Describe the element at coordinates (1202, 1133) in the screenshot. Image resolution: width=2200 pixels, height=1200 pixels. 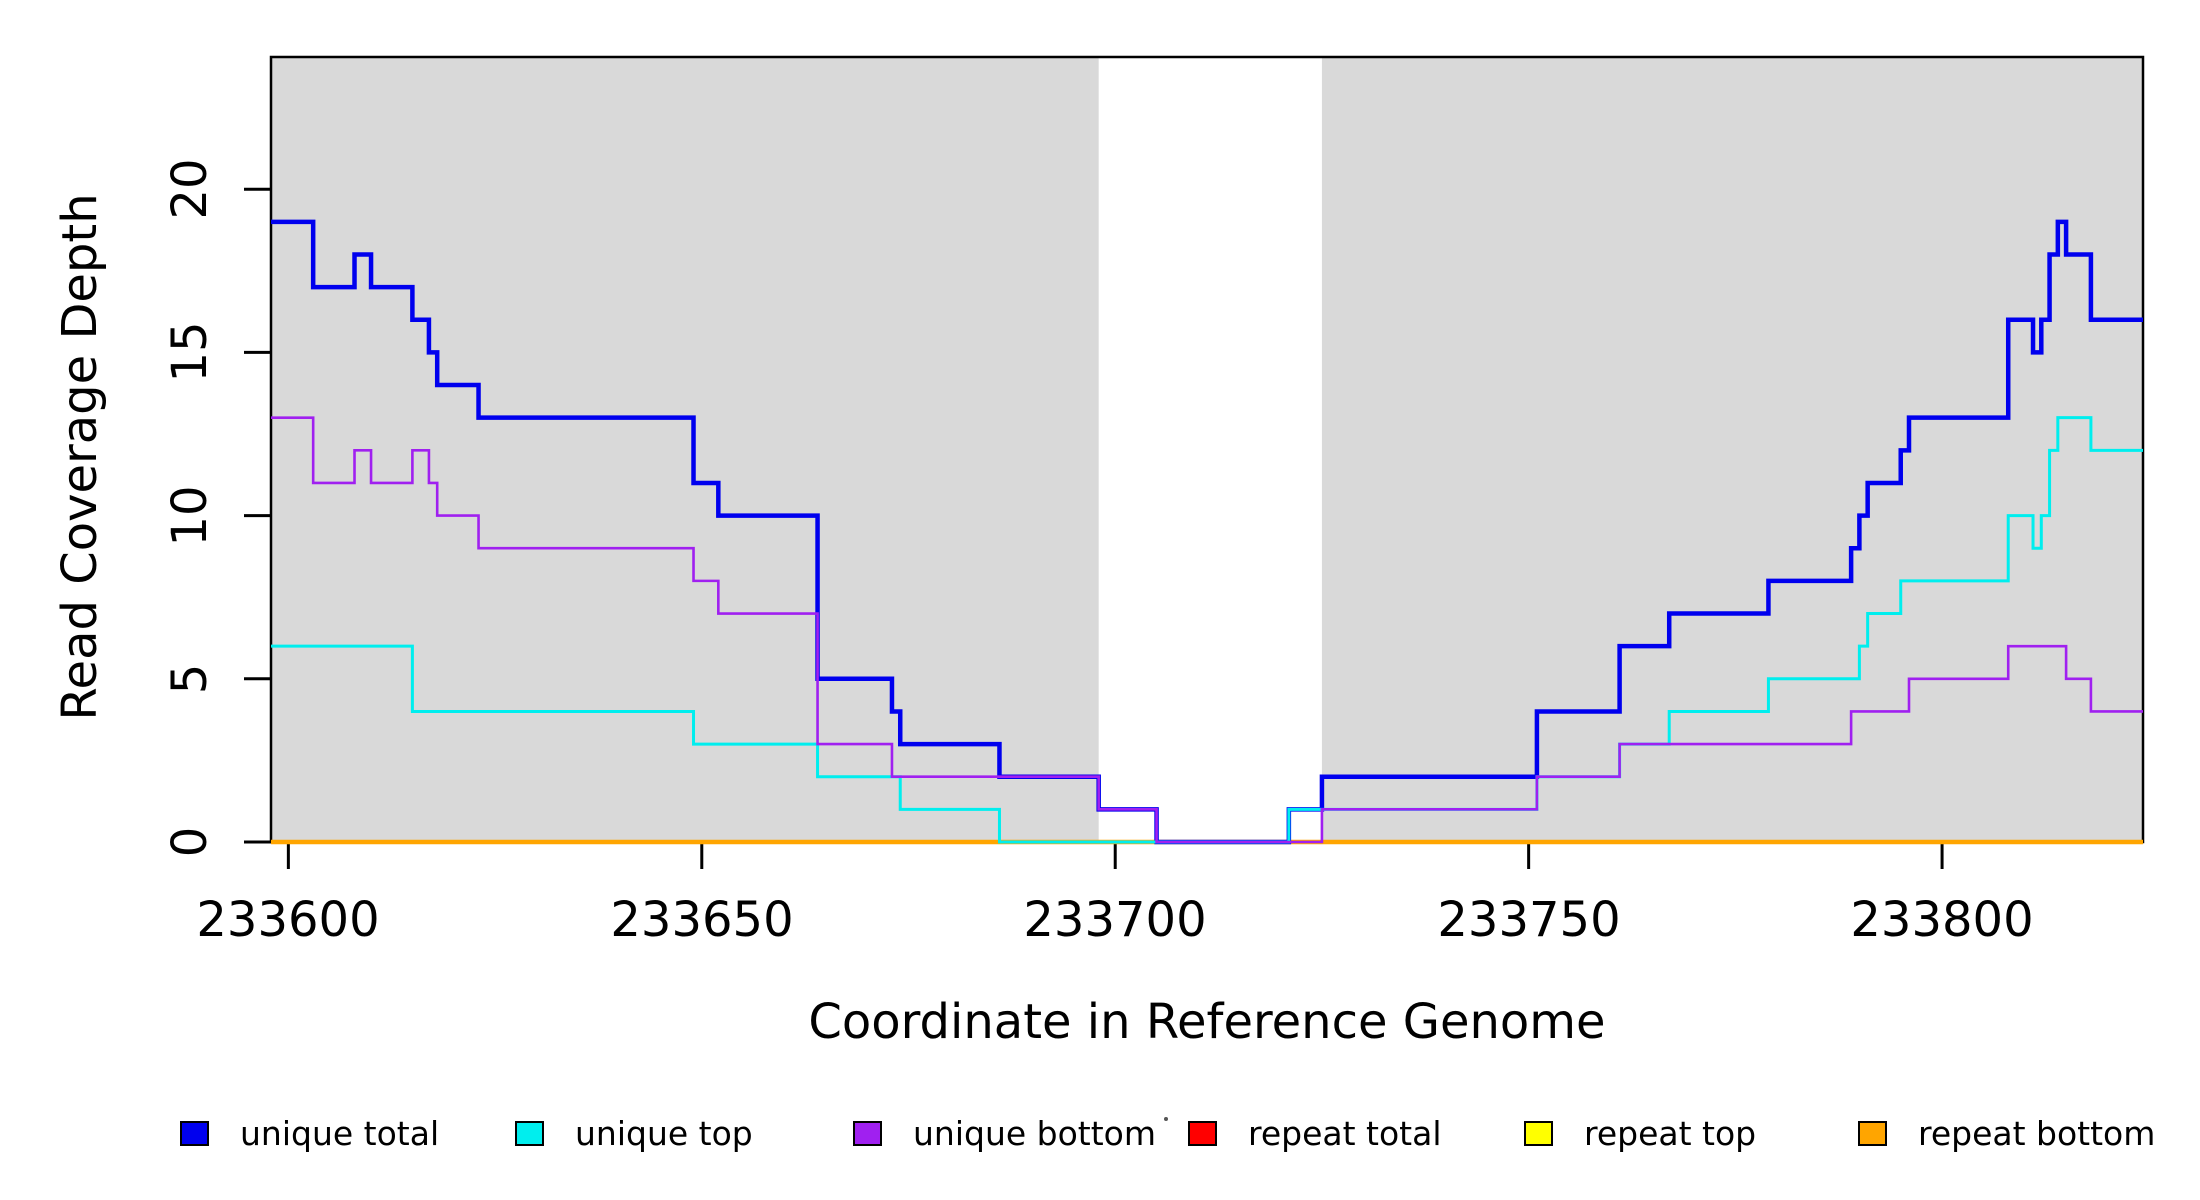
I see `legend-swatch-repeat-total` at that location.